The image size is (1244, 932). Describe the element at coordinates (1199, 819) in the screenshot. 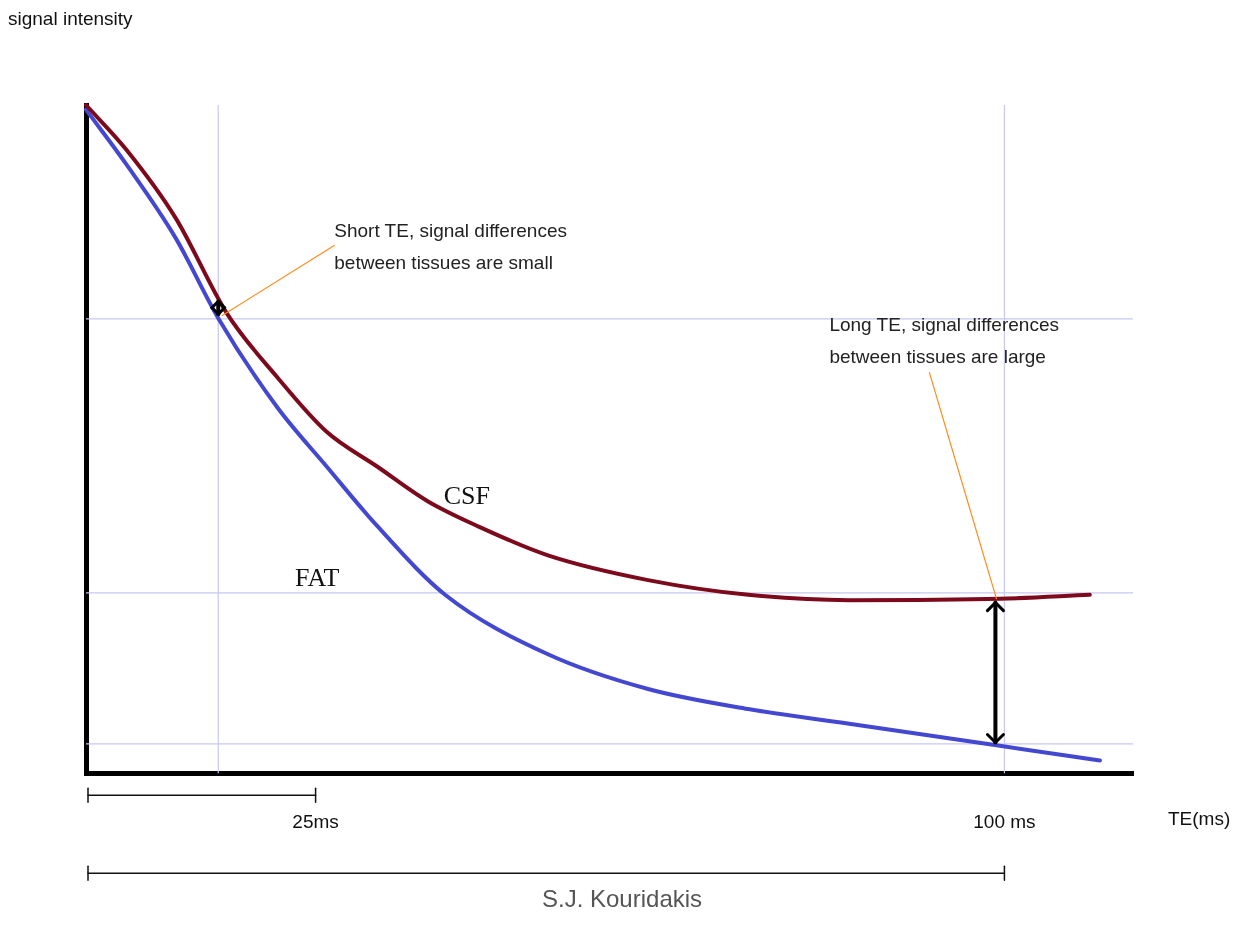

I see `x-axis-title: TE(ms)` at that location.